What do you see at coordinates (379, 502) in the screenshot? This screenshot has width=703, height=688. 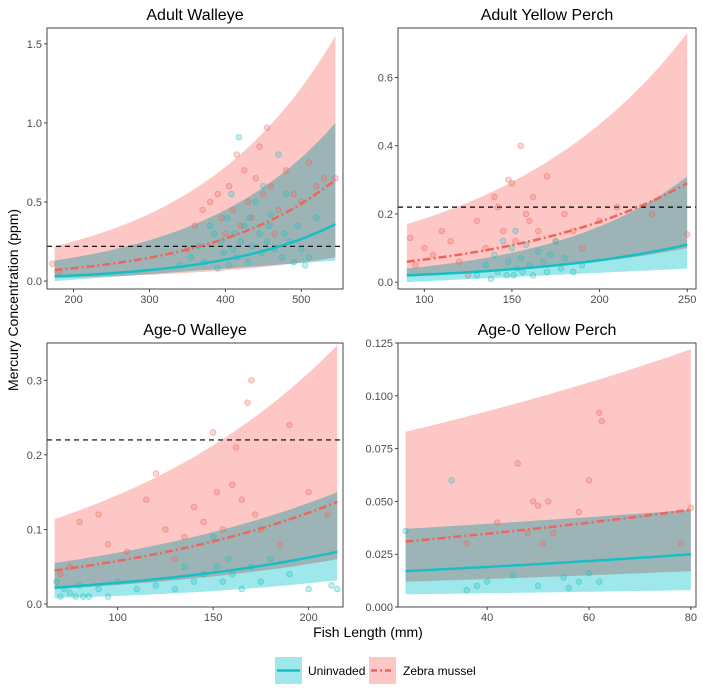 I see `y-tick-label: 0.050` at bounding box center [379, 502].